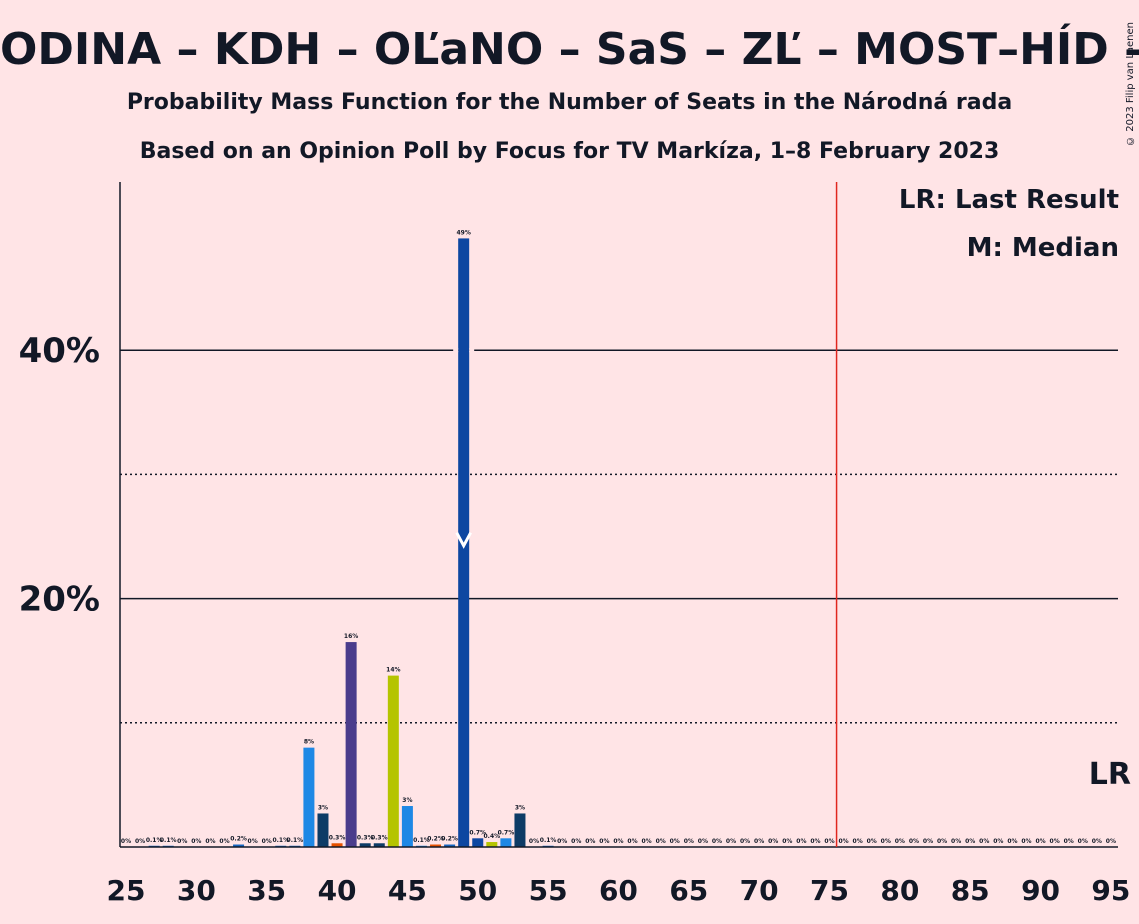 The image size is (1139, 924). What do you see at coordinates (886, 841) in the screenshot?
I see `bar-label-seat-79: 0%` at bounding box center [886, 841].